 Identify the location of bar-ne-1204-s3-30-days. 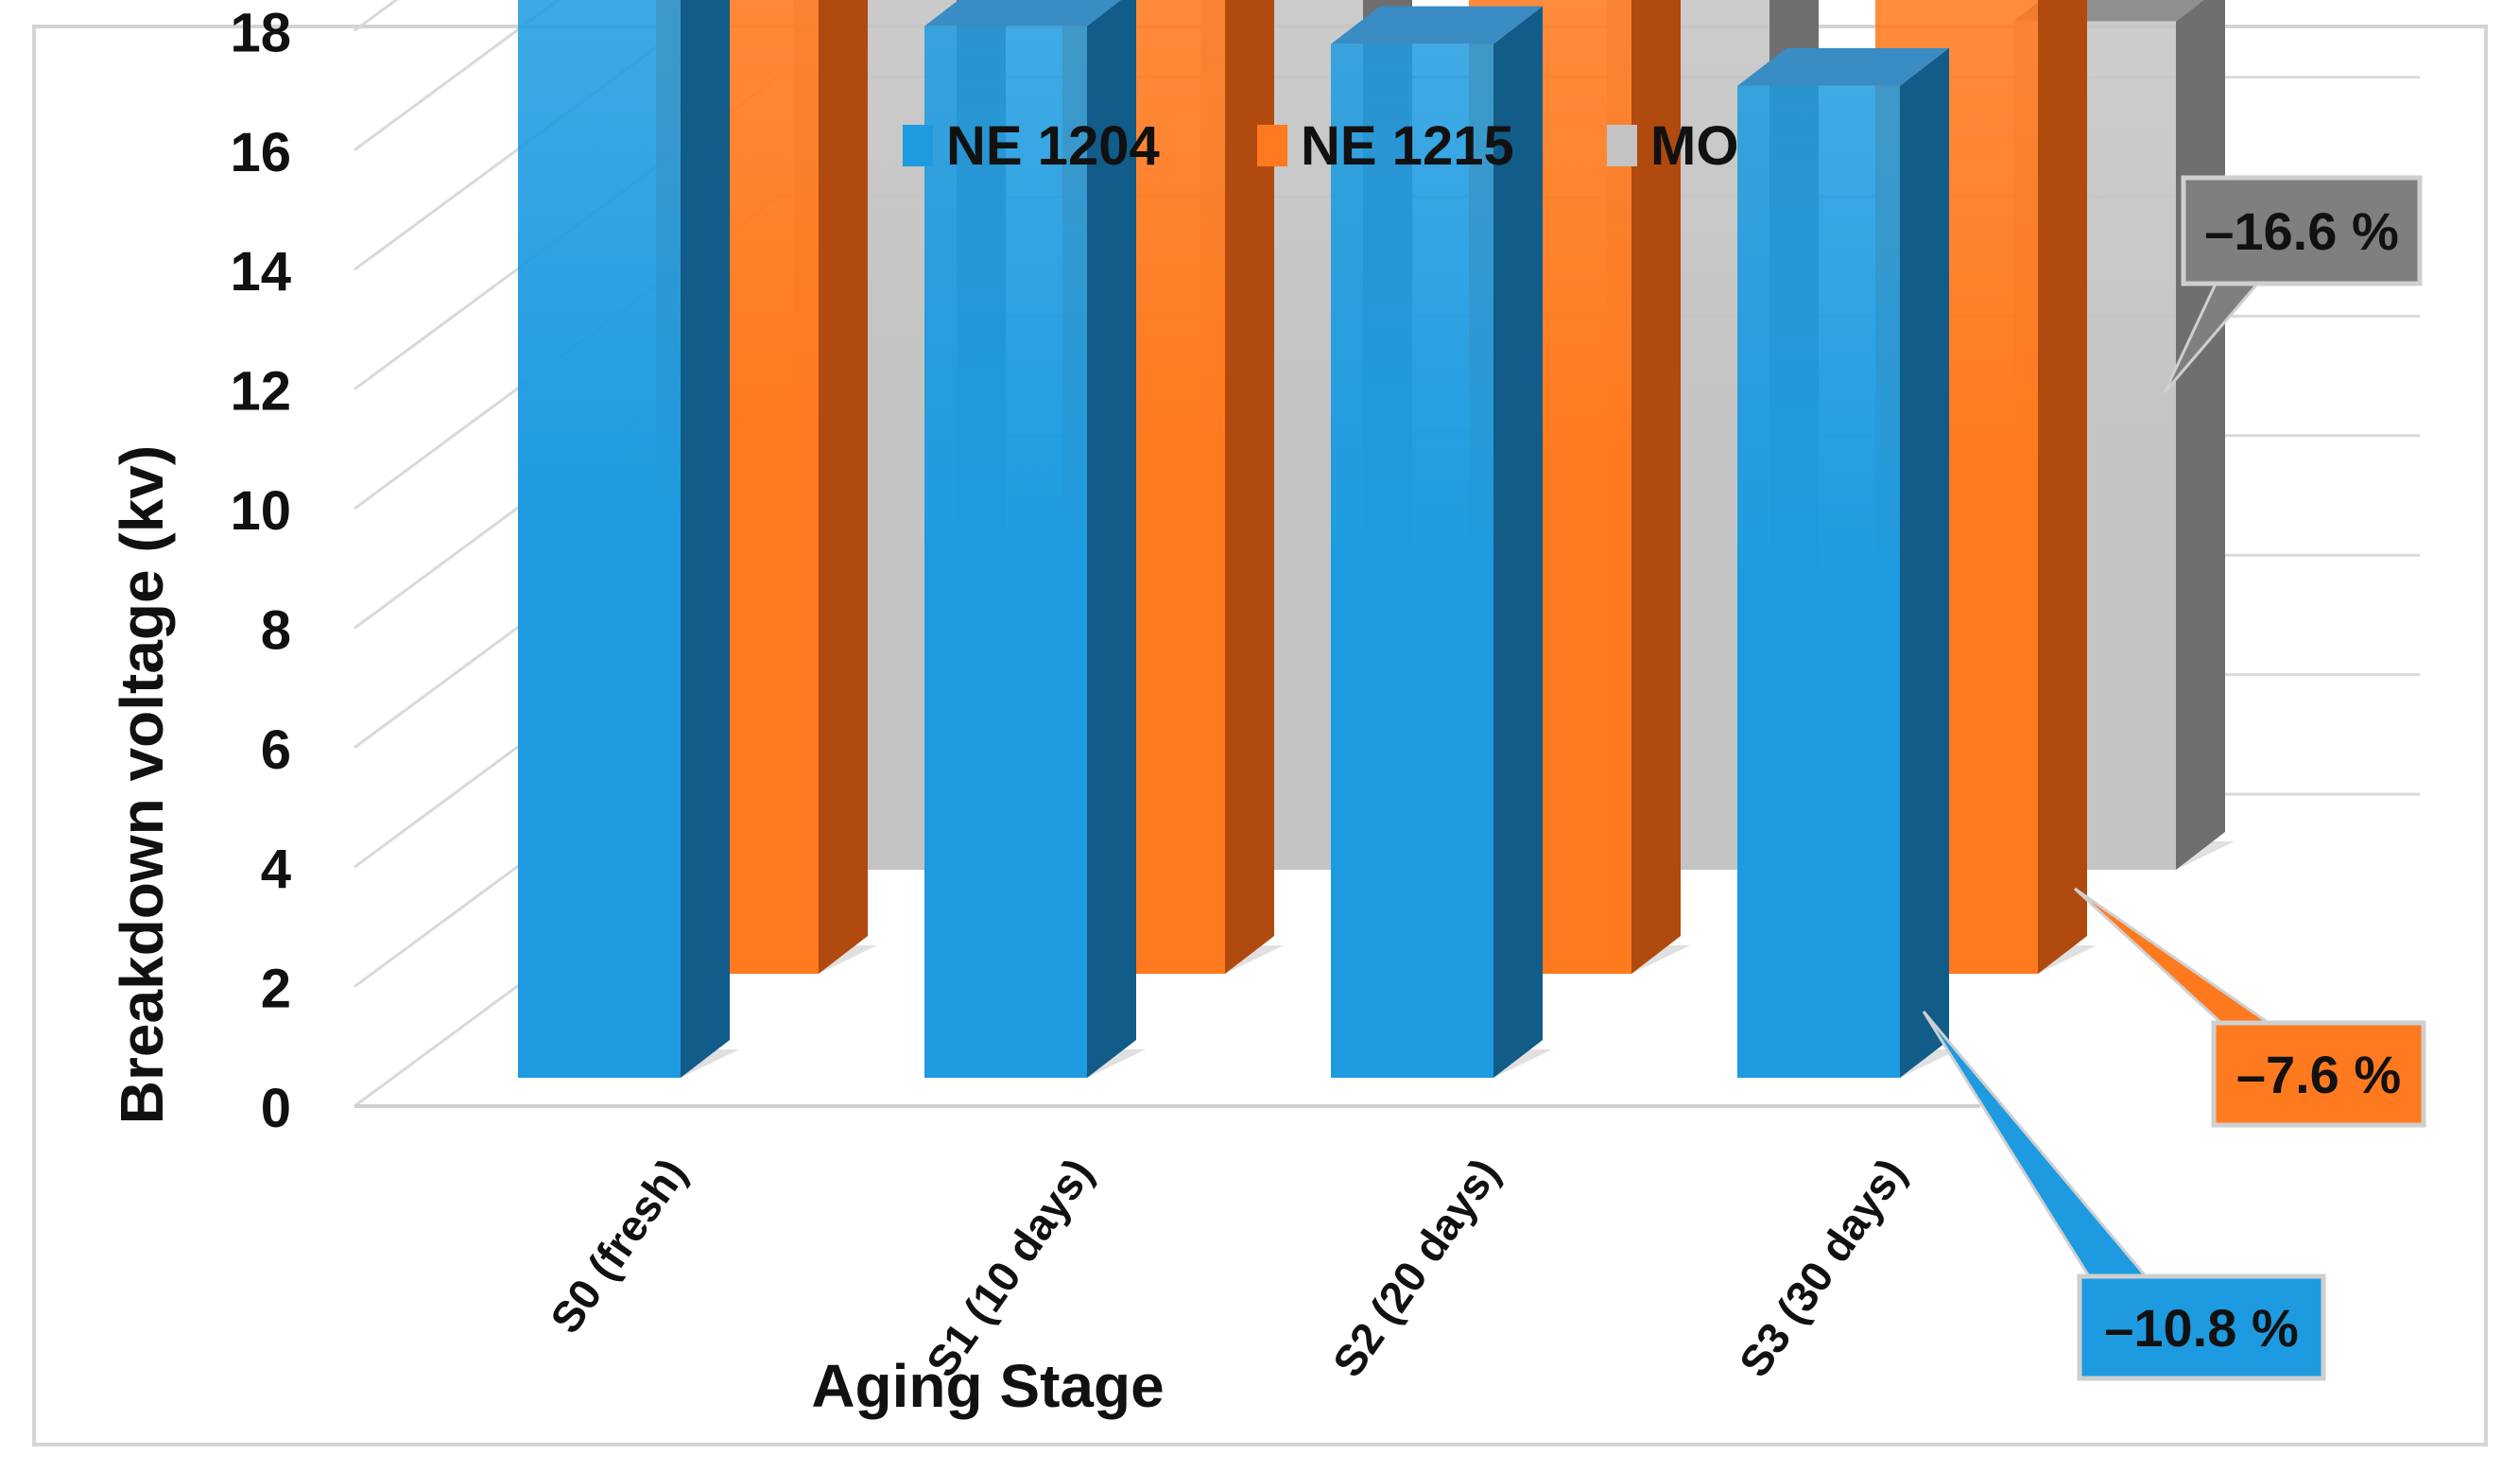
(1848, 562).